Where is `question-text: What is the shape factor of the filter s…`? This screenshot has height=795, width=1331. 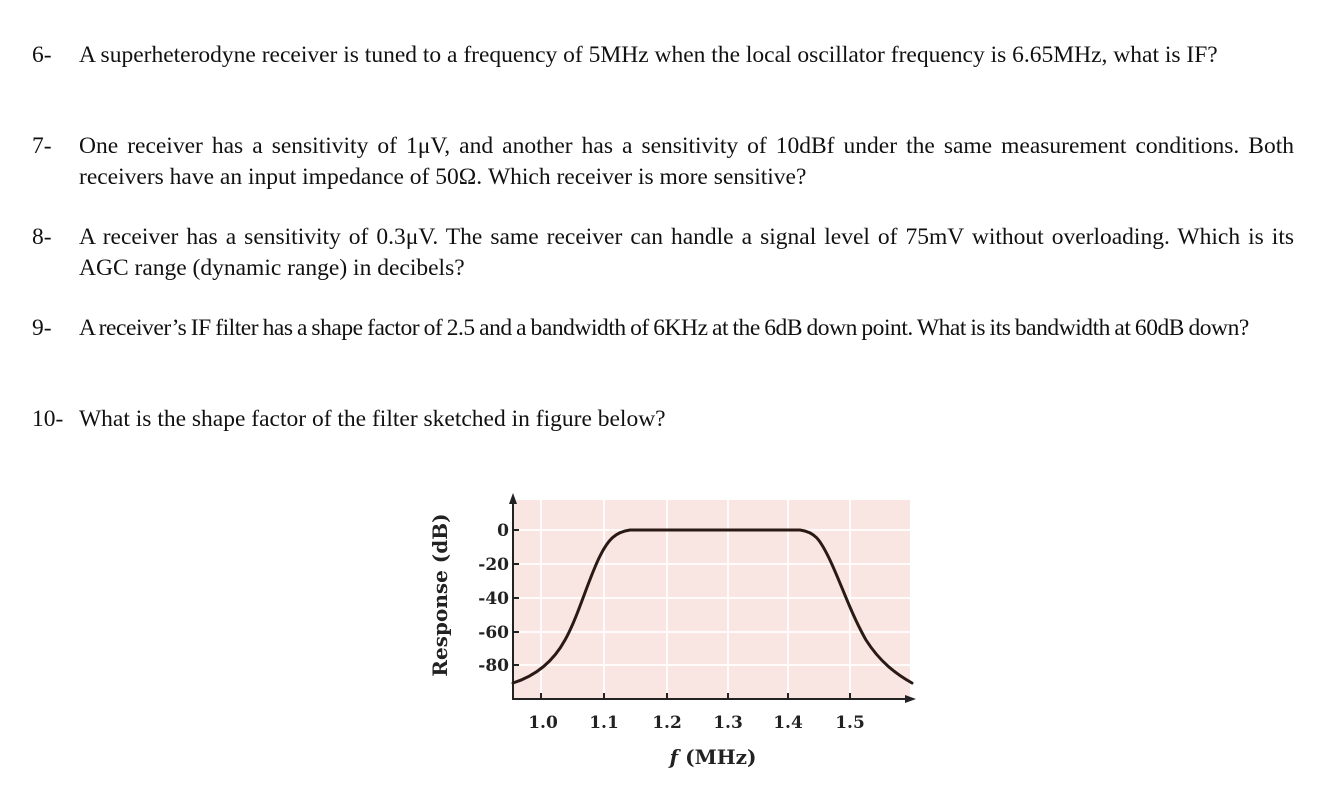
question-text: What is the shape factor of the filter s… is located at coordinates (372, 419).